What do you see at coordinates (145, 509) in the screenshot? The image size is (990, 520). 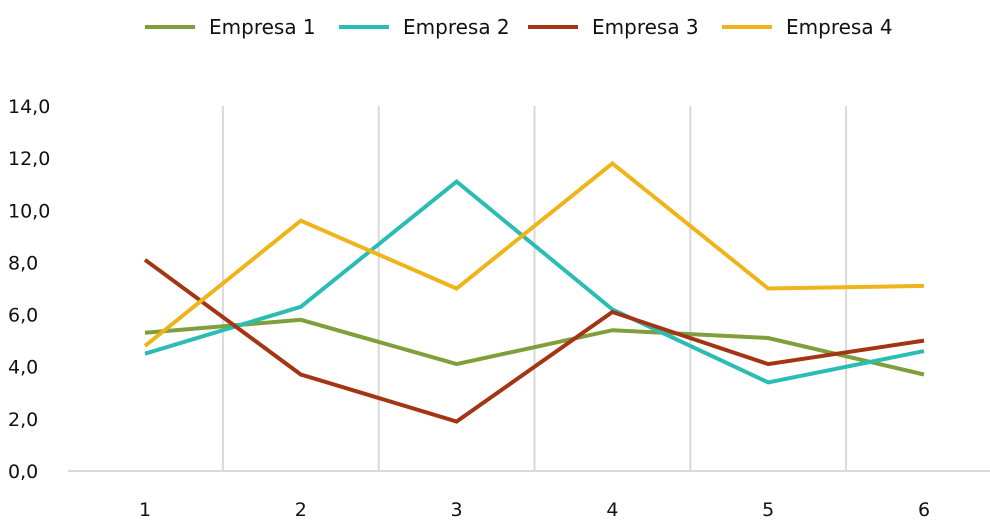 I see `x-tick-label: 1` at bounding box center [145, 509].